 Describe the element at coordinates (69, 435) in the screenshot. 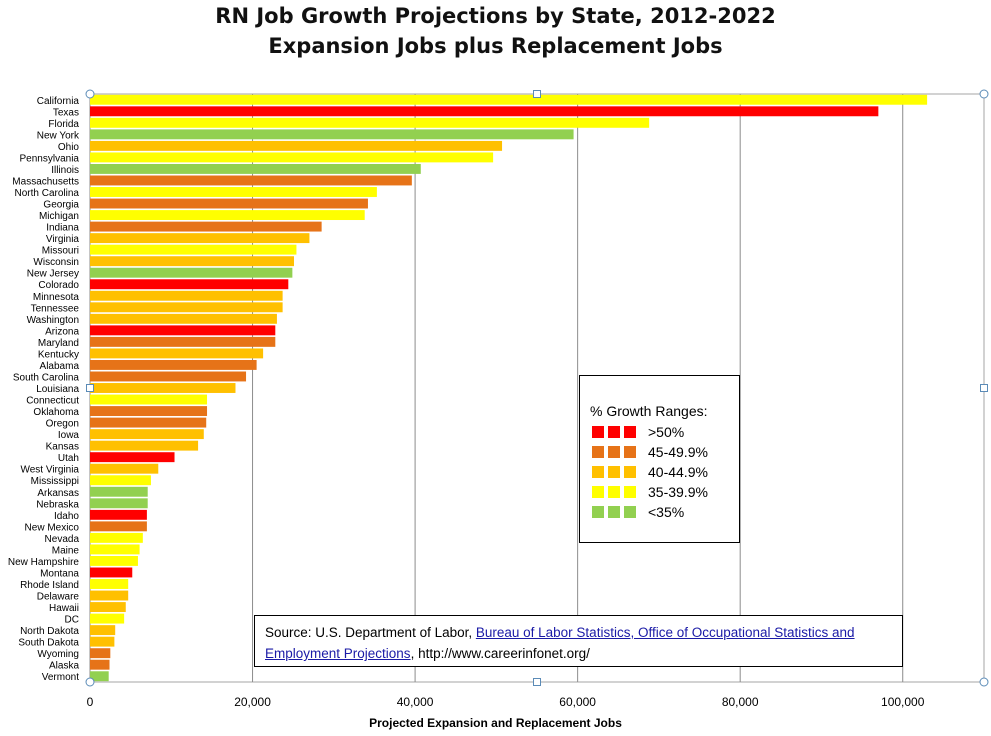

I see `y-tick-label: Iowa` at that location.